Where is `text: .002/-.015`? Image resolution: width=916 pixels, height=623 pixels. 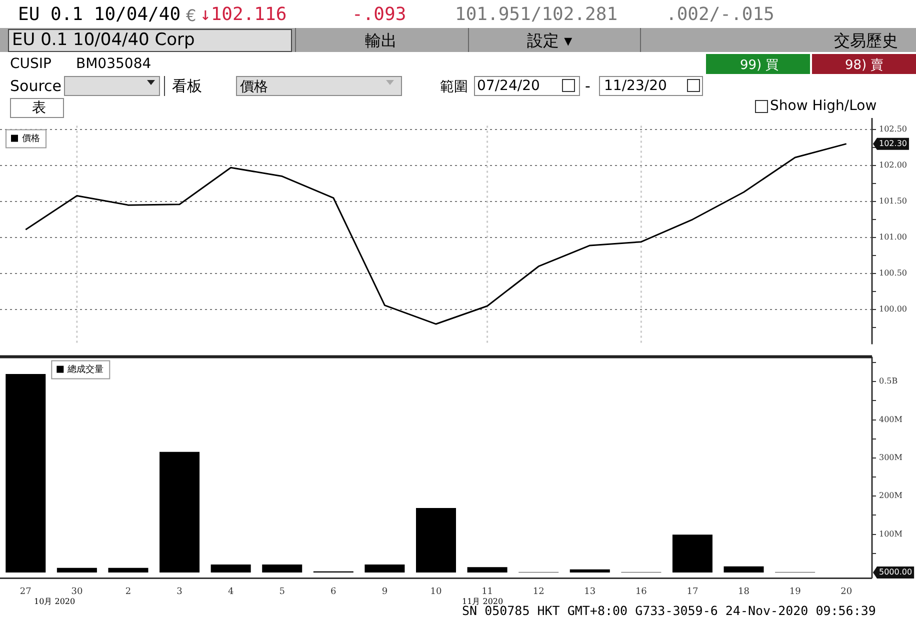
text: .002/-.015 is located at coordinates (720, 14).